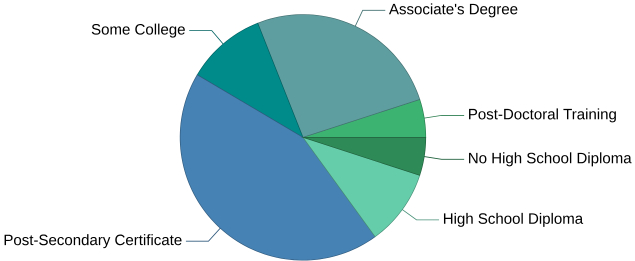  What do you see at coordinates (138, 31) in the screenshot?
I see `slice-label: Some College` at bounding box center [138, 31].